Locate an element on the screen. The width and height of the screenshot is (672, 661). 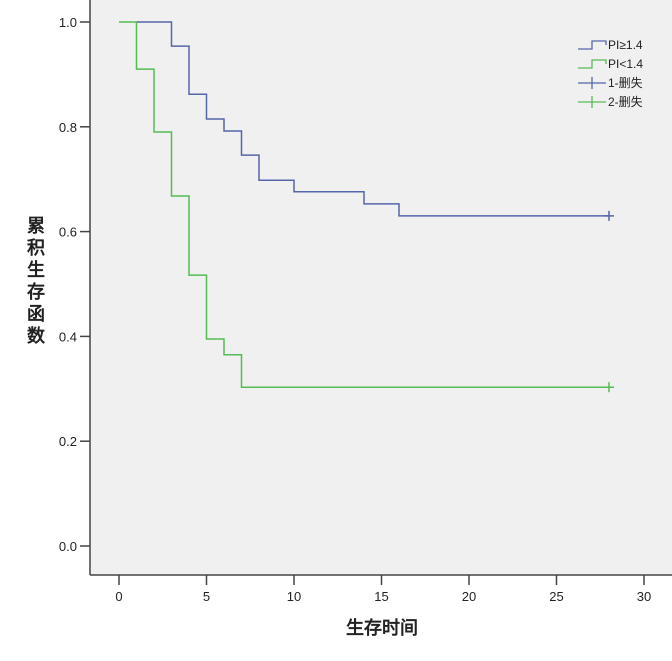
x-tick-label: 25 is located at coordinates (556, 596).